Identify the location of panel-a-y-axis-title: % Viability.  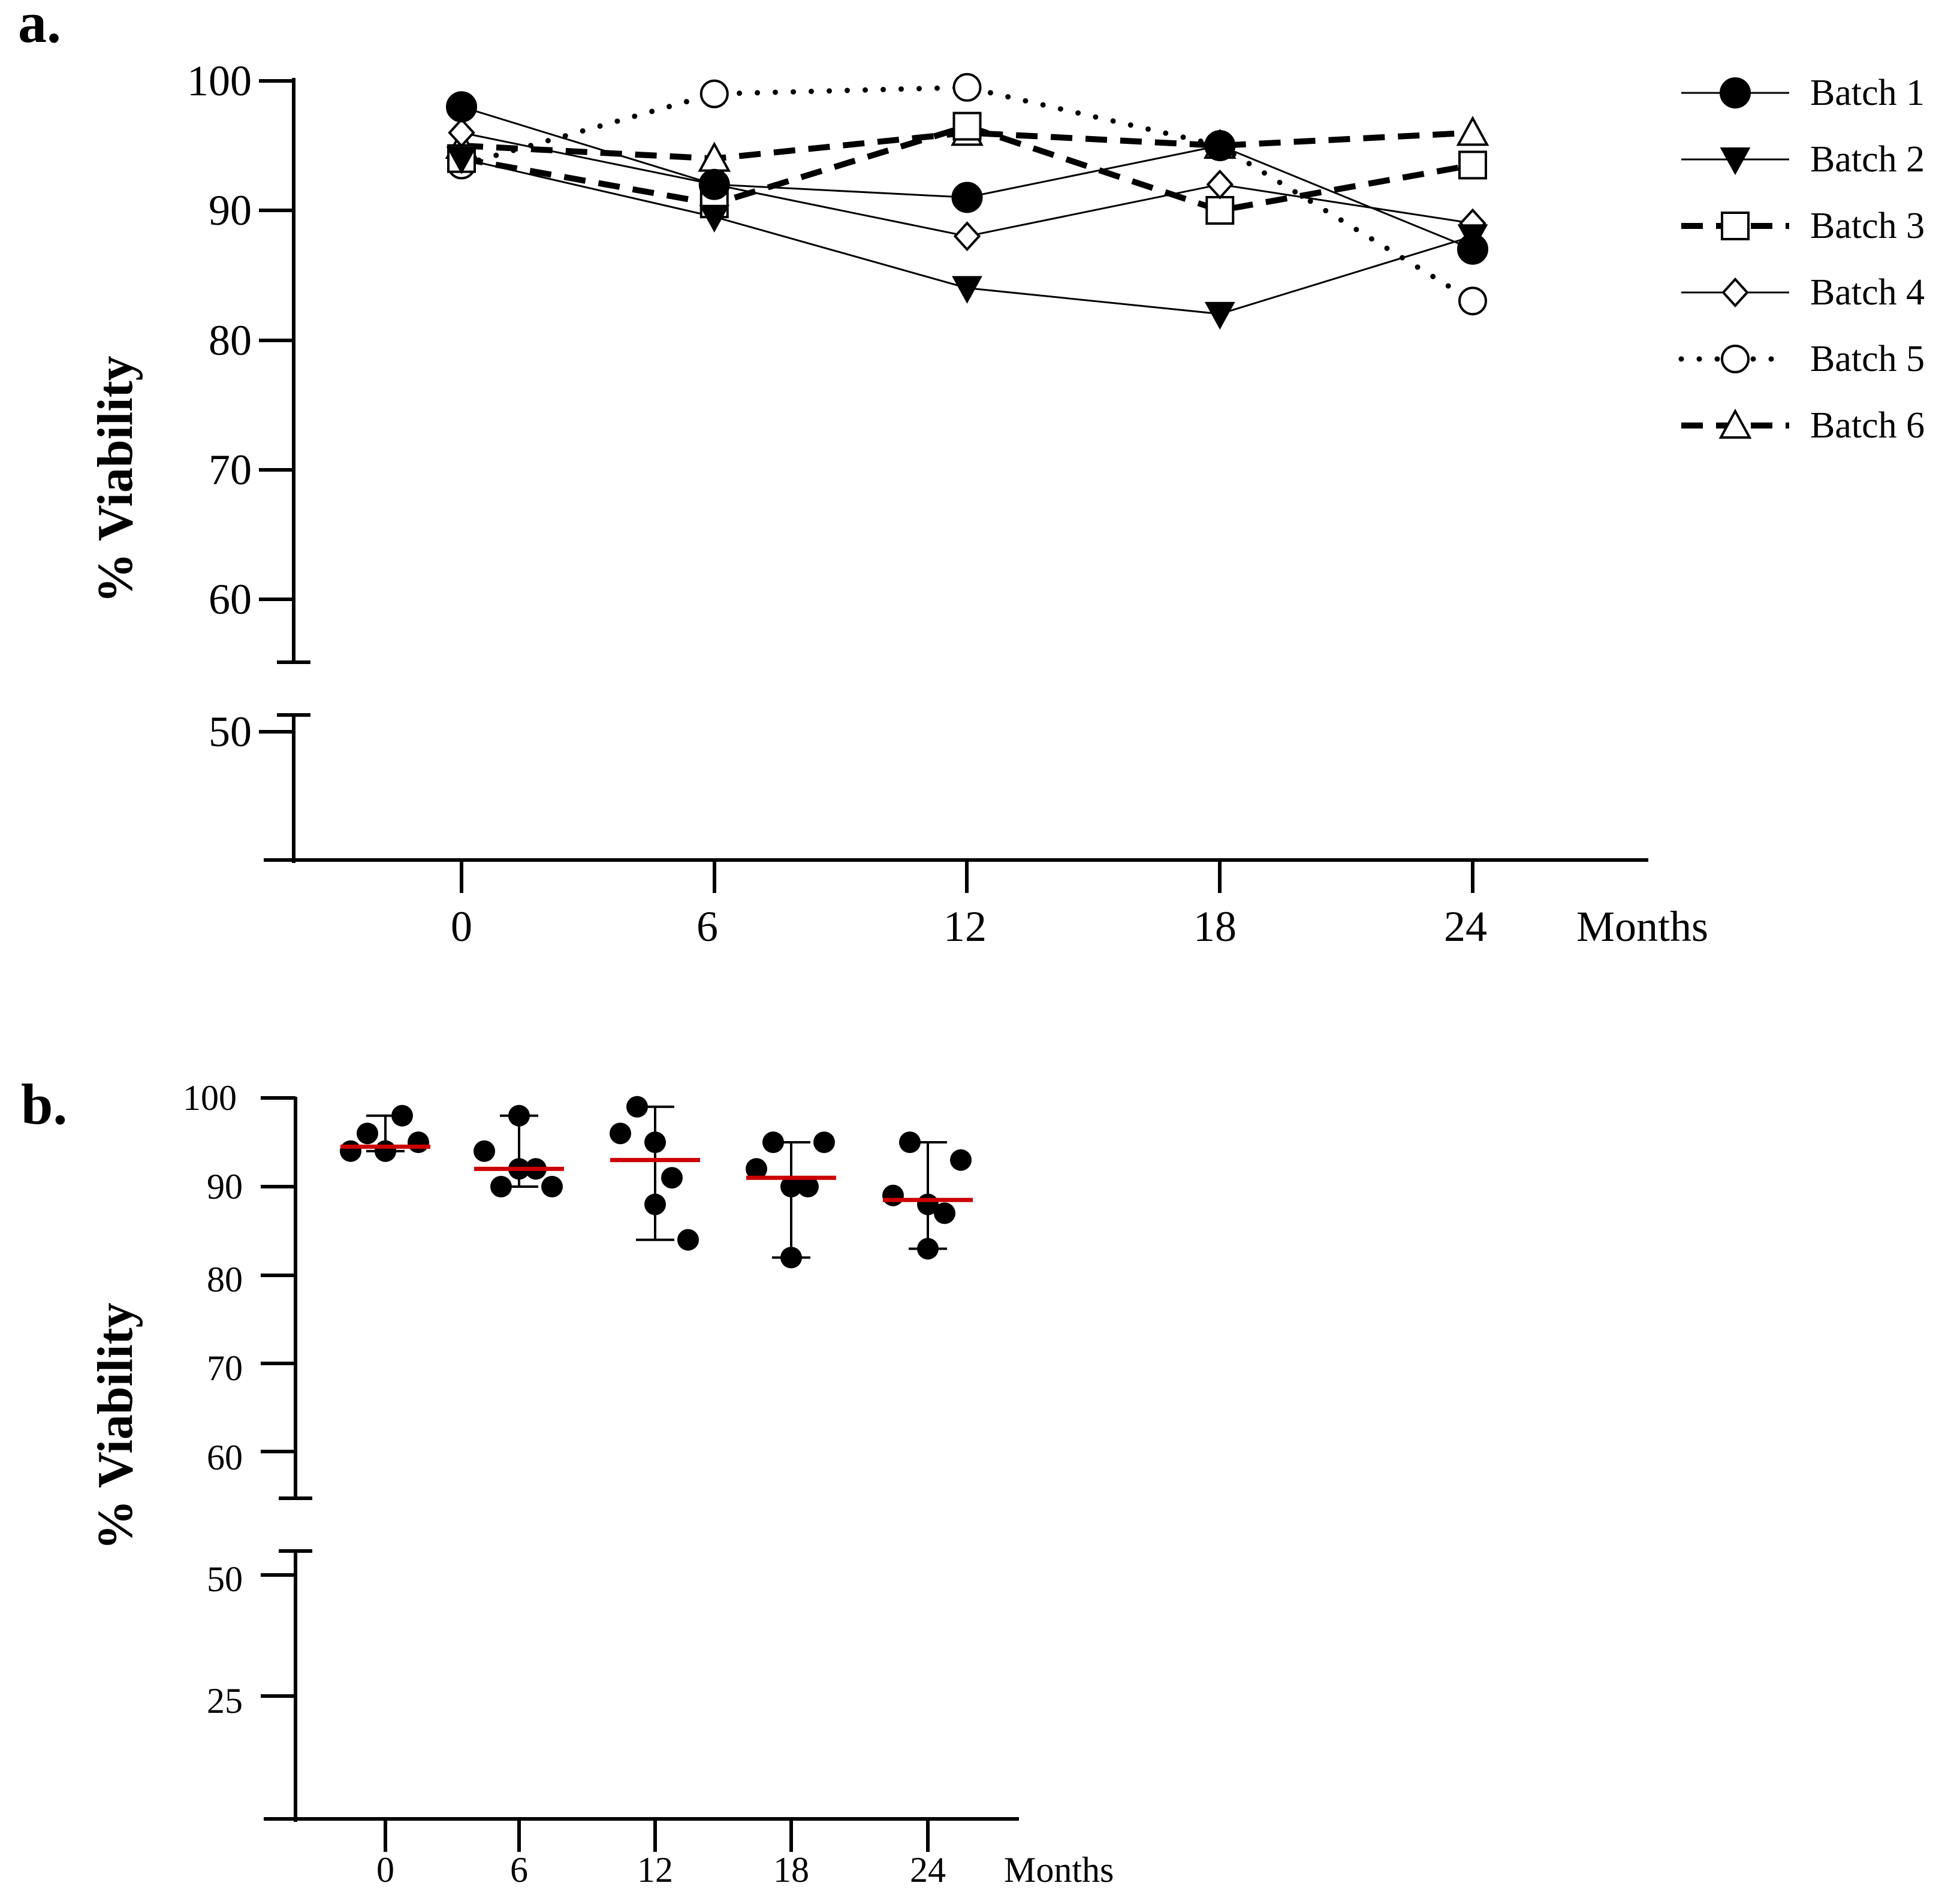
(115, 479).